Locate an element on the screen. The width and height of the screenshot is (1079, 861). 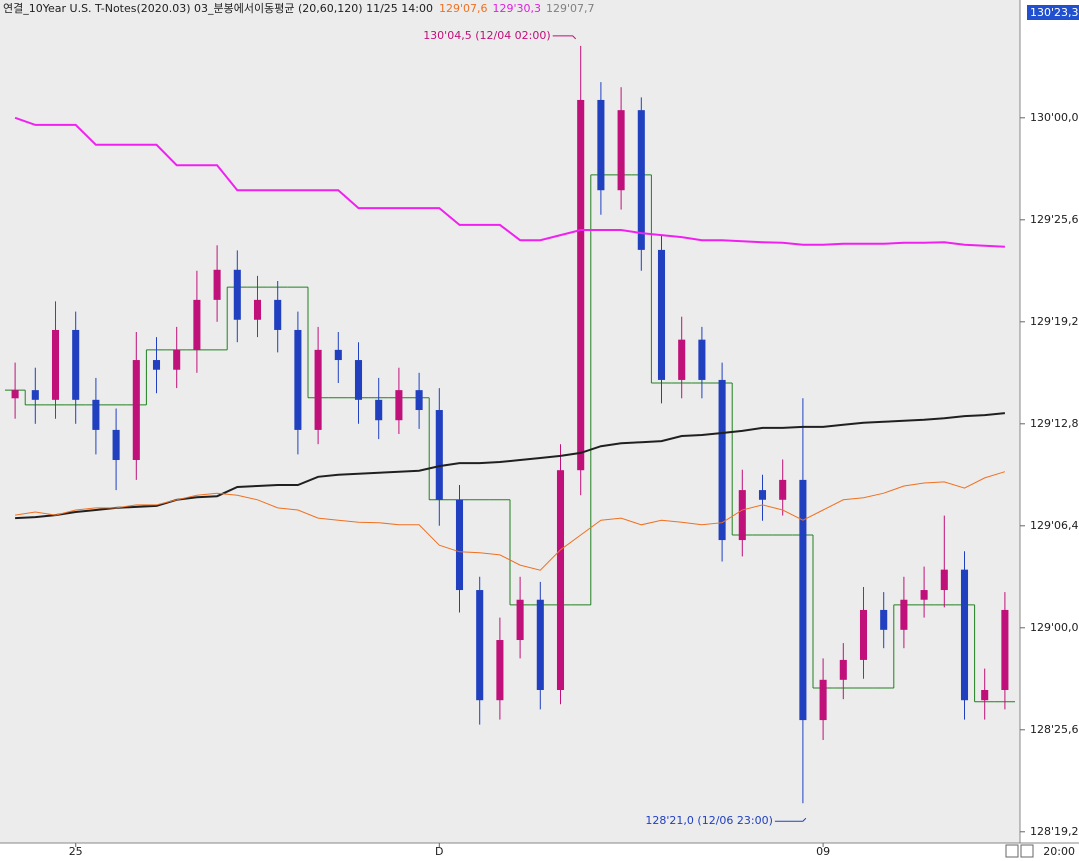
y-tick-label: 130'00,0 is located at coordinates (1054, 117).